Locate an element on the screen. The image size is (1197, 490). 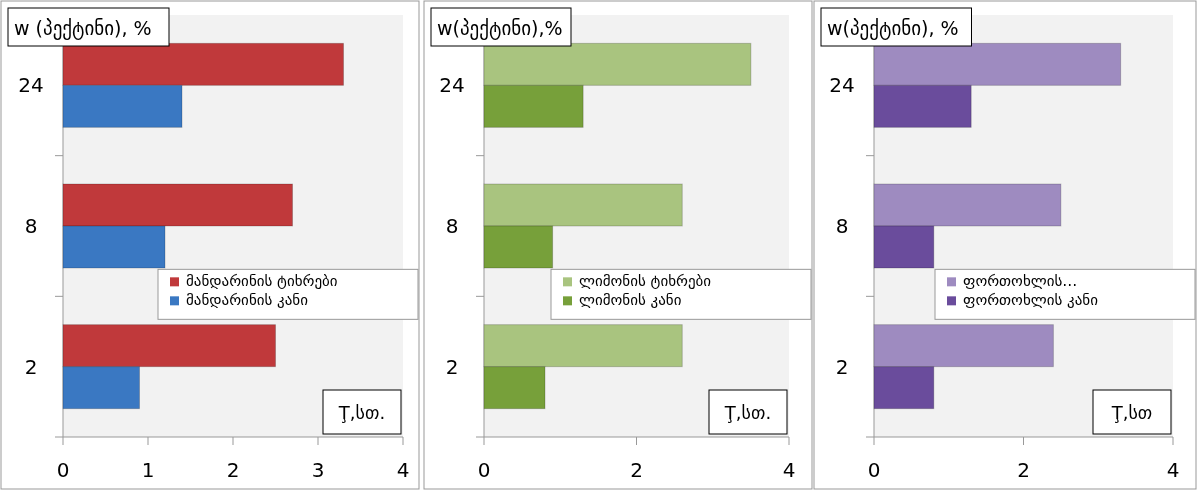
legend-label: მანდარინის ტიხრები is located at coordinates (262, 281).